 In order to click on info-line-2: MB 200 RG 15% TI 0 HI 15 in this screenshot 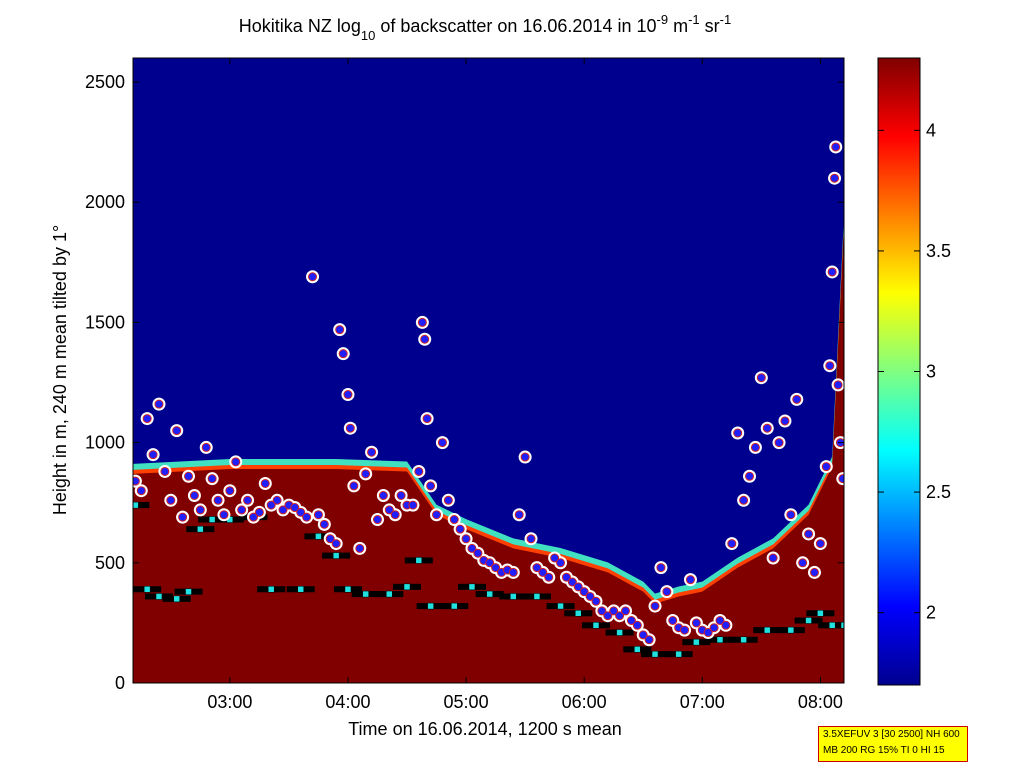, I will do `click(884, 750)`.